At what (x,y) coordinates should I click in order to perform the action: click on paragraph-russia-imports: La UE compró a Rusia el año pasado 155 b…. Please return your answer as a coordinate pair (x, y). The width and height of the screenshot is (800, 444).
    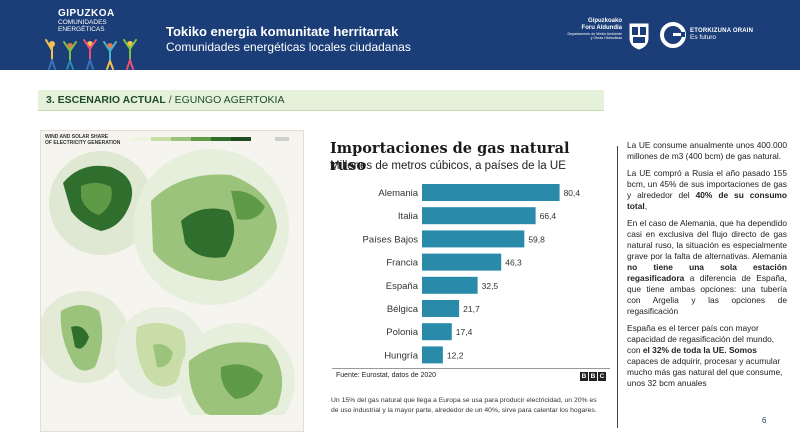
    Looking at the image, I should click on (707, 190).